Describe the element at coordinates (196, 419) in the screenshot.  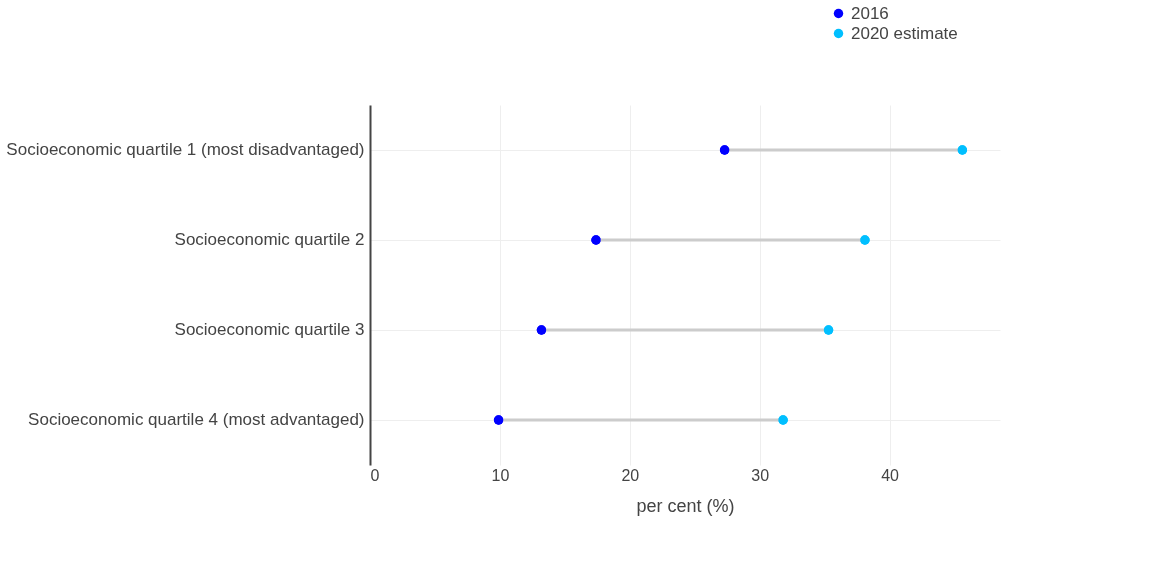
I see `y-tick-label: Socioeconomic quartile 4 (most advantaged)` at that location.